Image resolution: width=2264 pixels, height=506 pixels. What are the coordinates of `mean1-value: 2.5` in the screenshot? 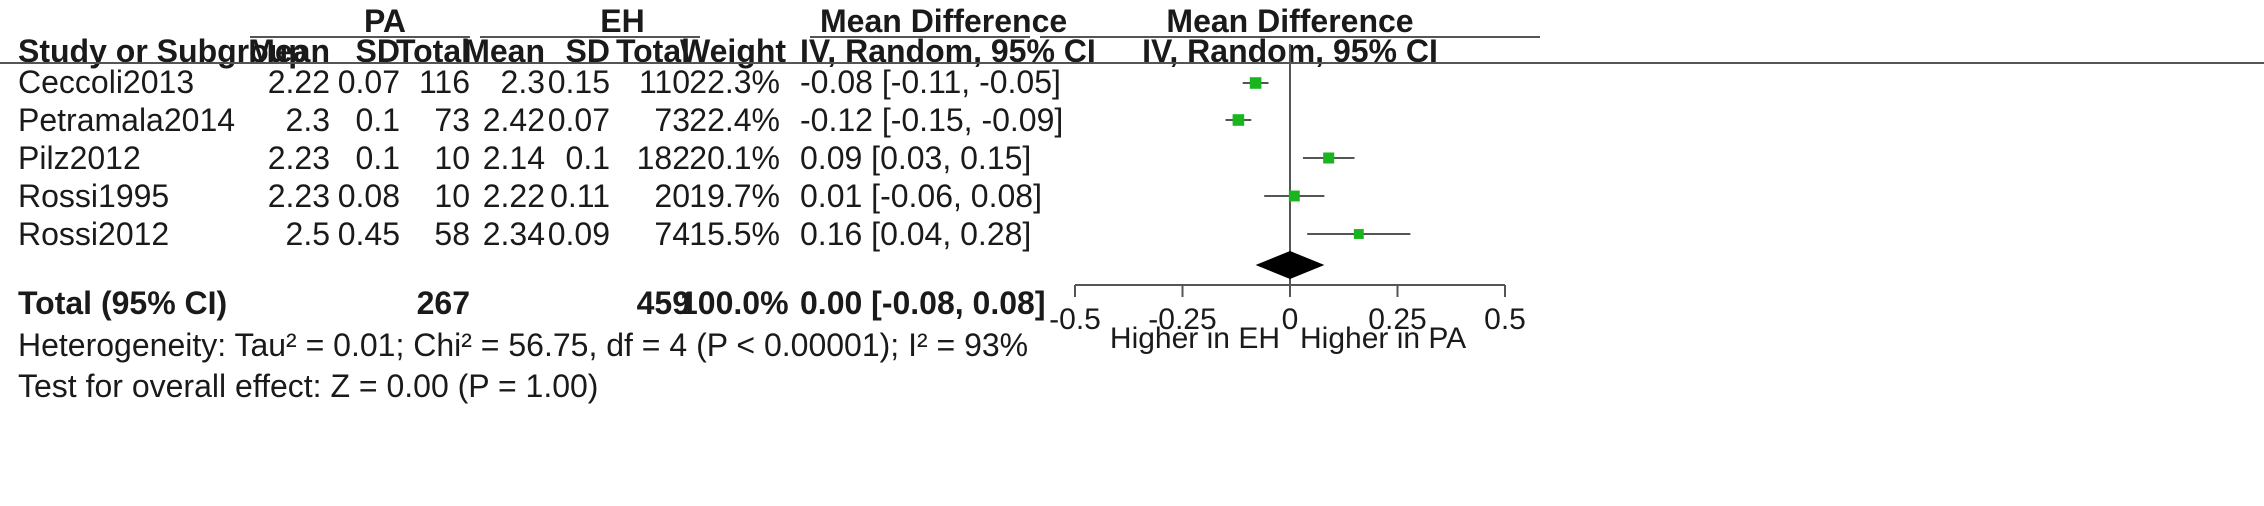 It's located at (307, 234).